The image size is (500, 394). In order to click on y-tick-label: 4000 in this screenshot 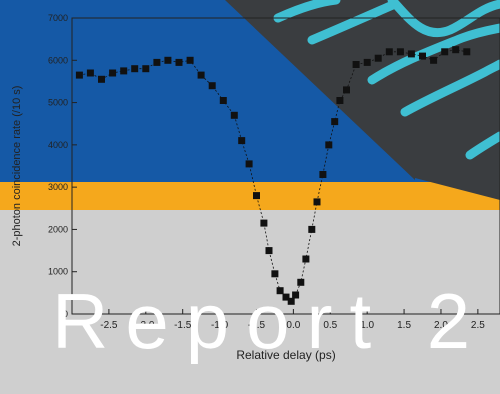, I will do `click(58, 145)`.